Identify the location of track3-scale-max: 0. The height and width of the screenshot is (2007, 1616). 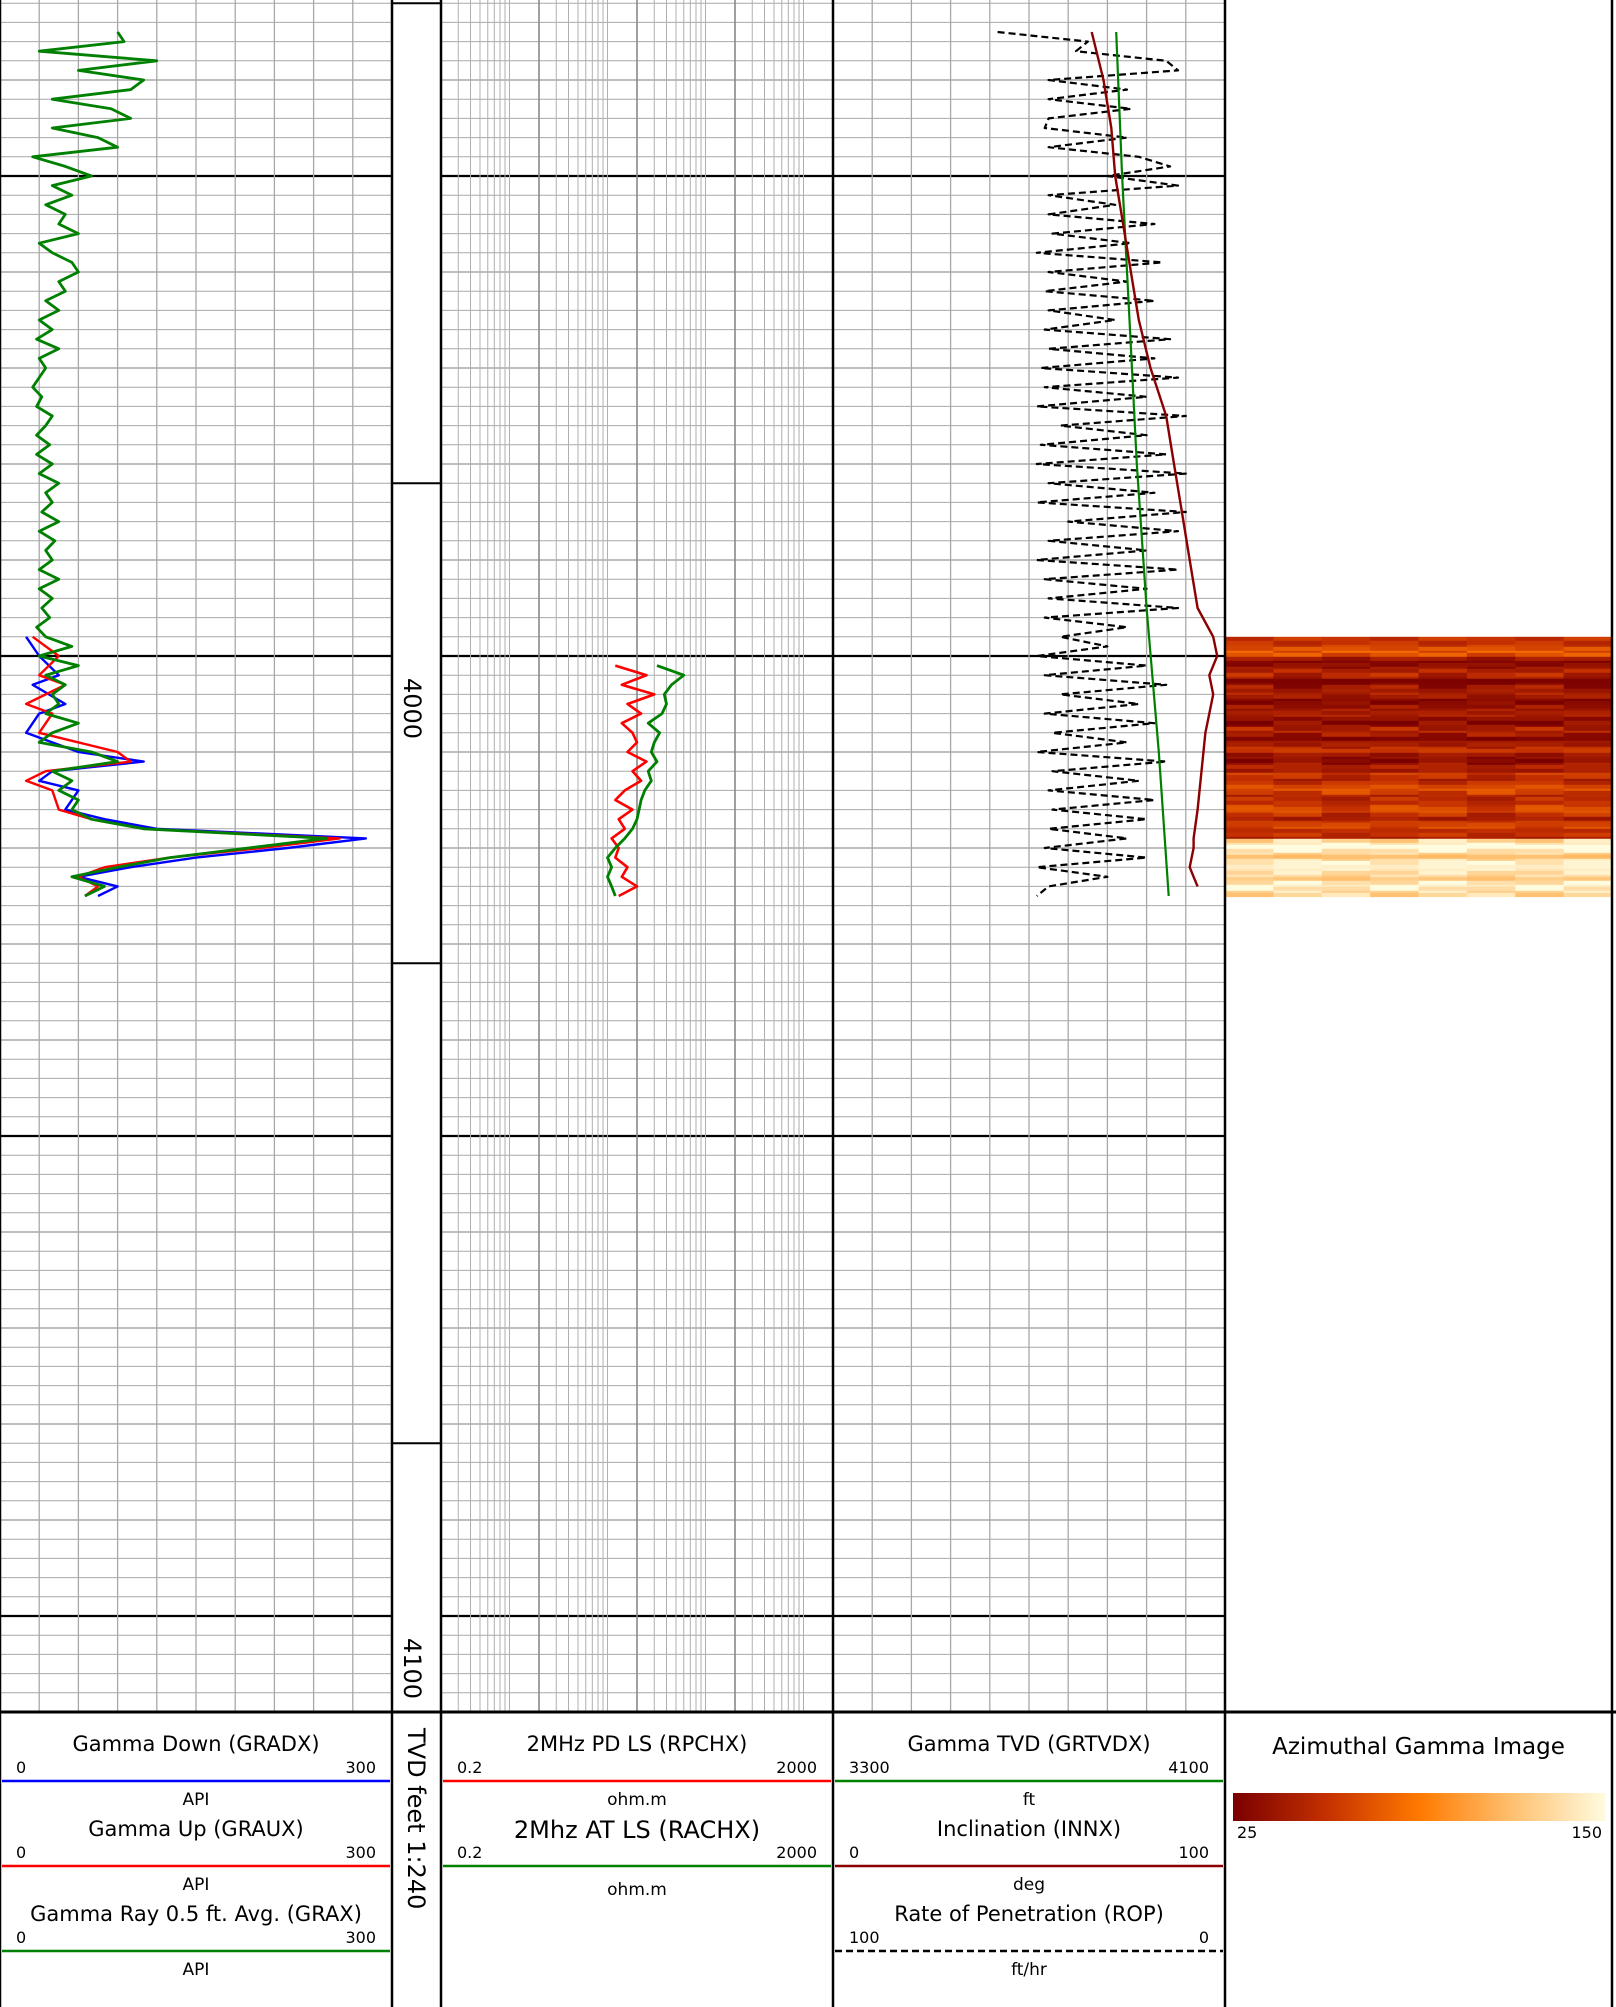
(1204, 1937).